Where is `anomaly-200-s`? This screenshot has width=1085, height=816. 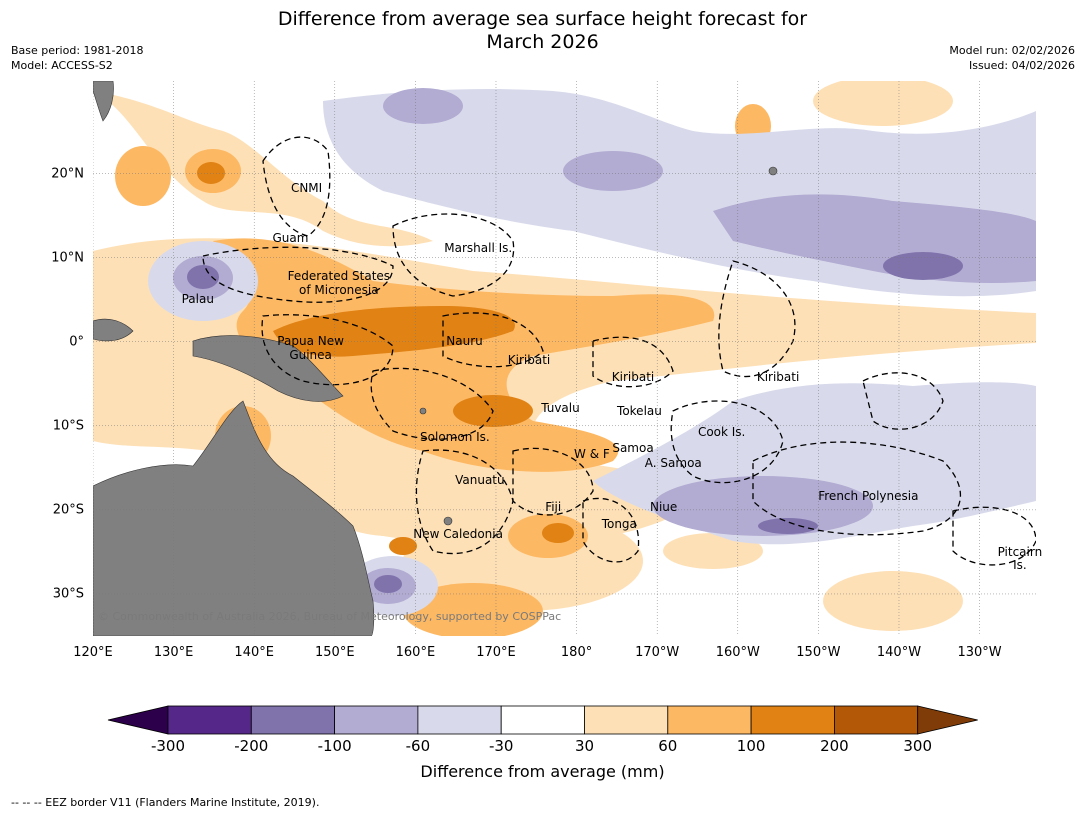 anomaly-200-s is located at coordinates (558, 533).